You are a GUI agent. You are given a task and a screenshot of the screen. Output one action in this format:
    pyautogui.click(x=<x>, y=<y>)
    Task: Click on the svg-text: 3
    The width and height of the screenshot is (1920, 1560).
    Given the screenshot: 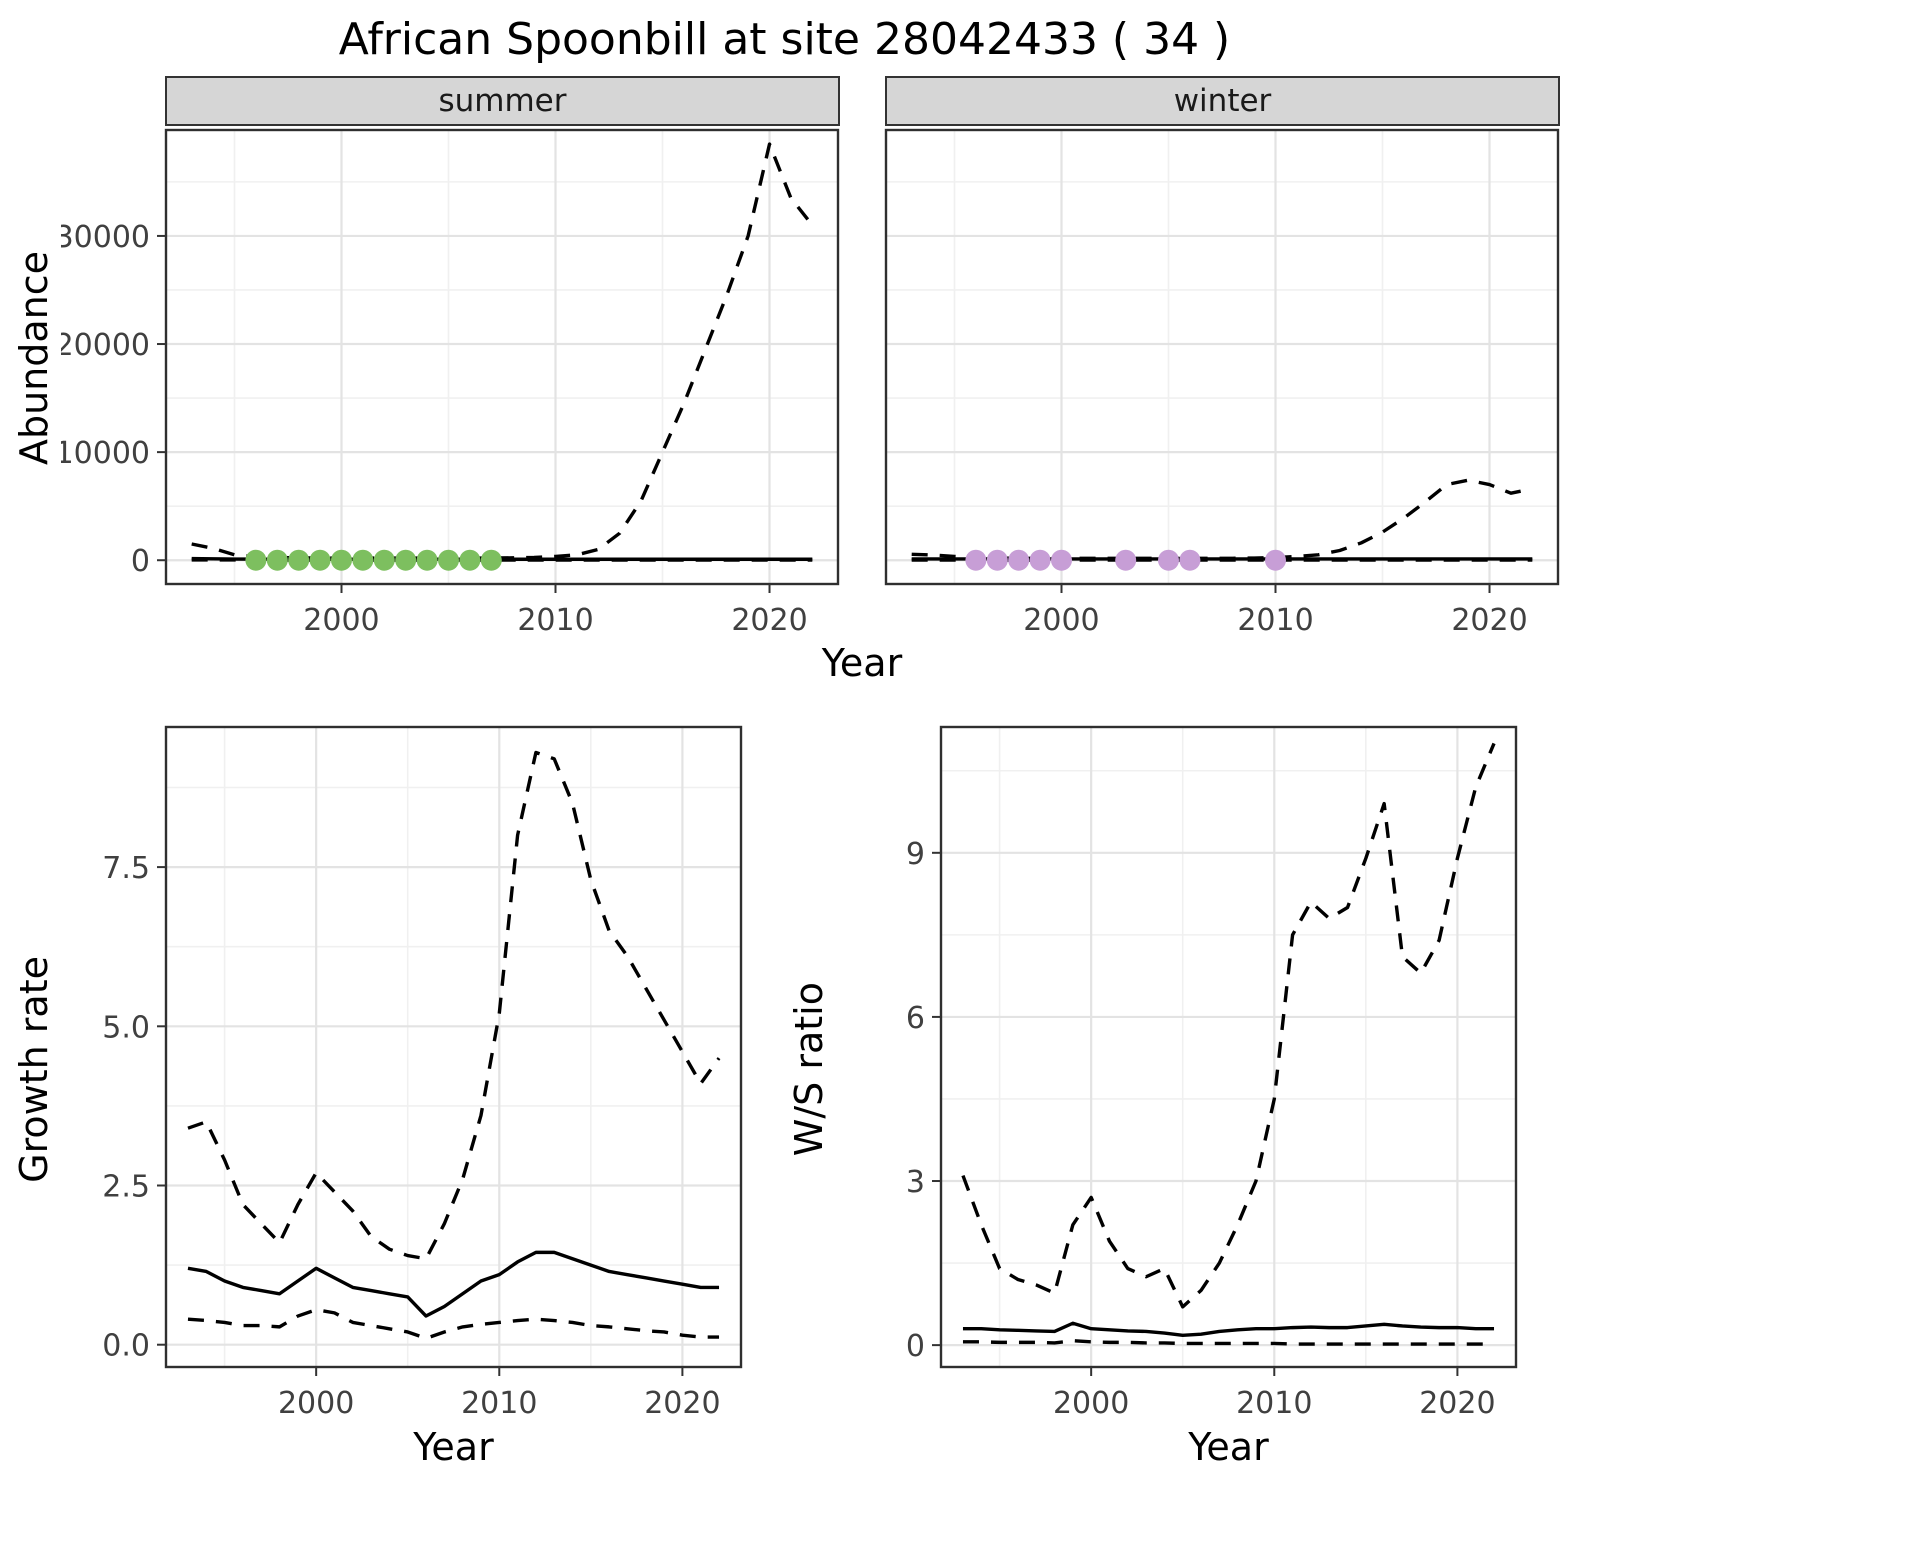 What is the action you would take?
    pyautogui.click(x=915, y=1182)
    